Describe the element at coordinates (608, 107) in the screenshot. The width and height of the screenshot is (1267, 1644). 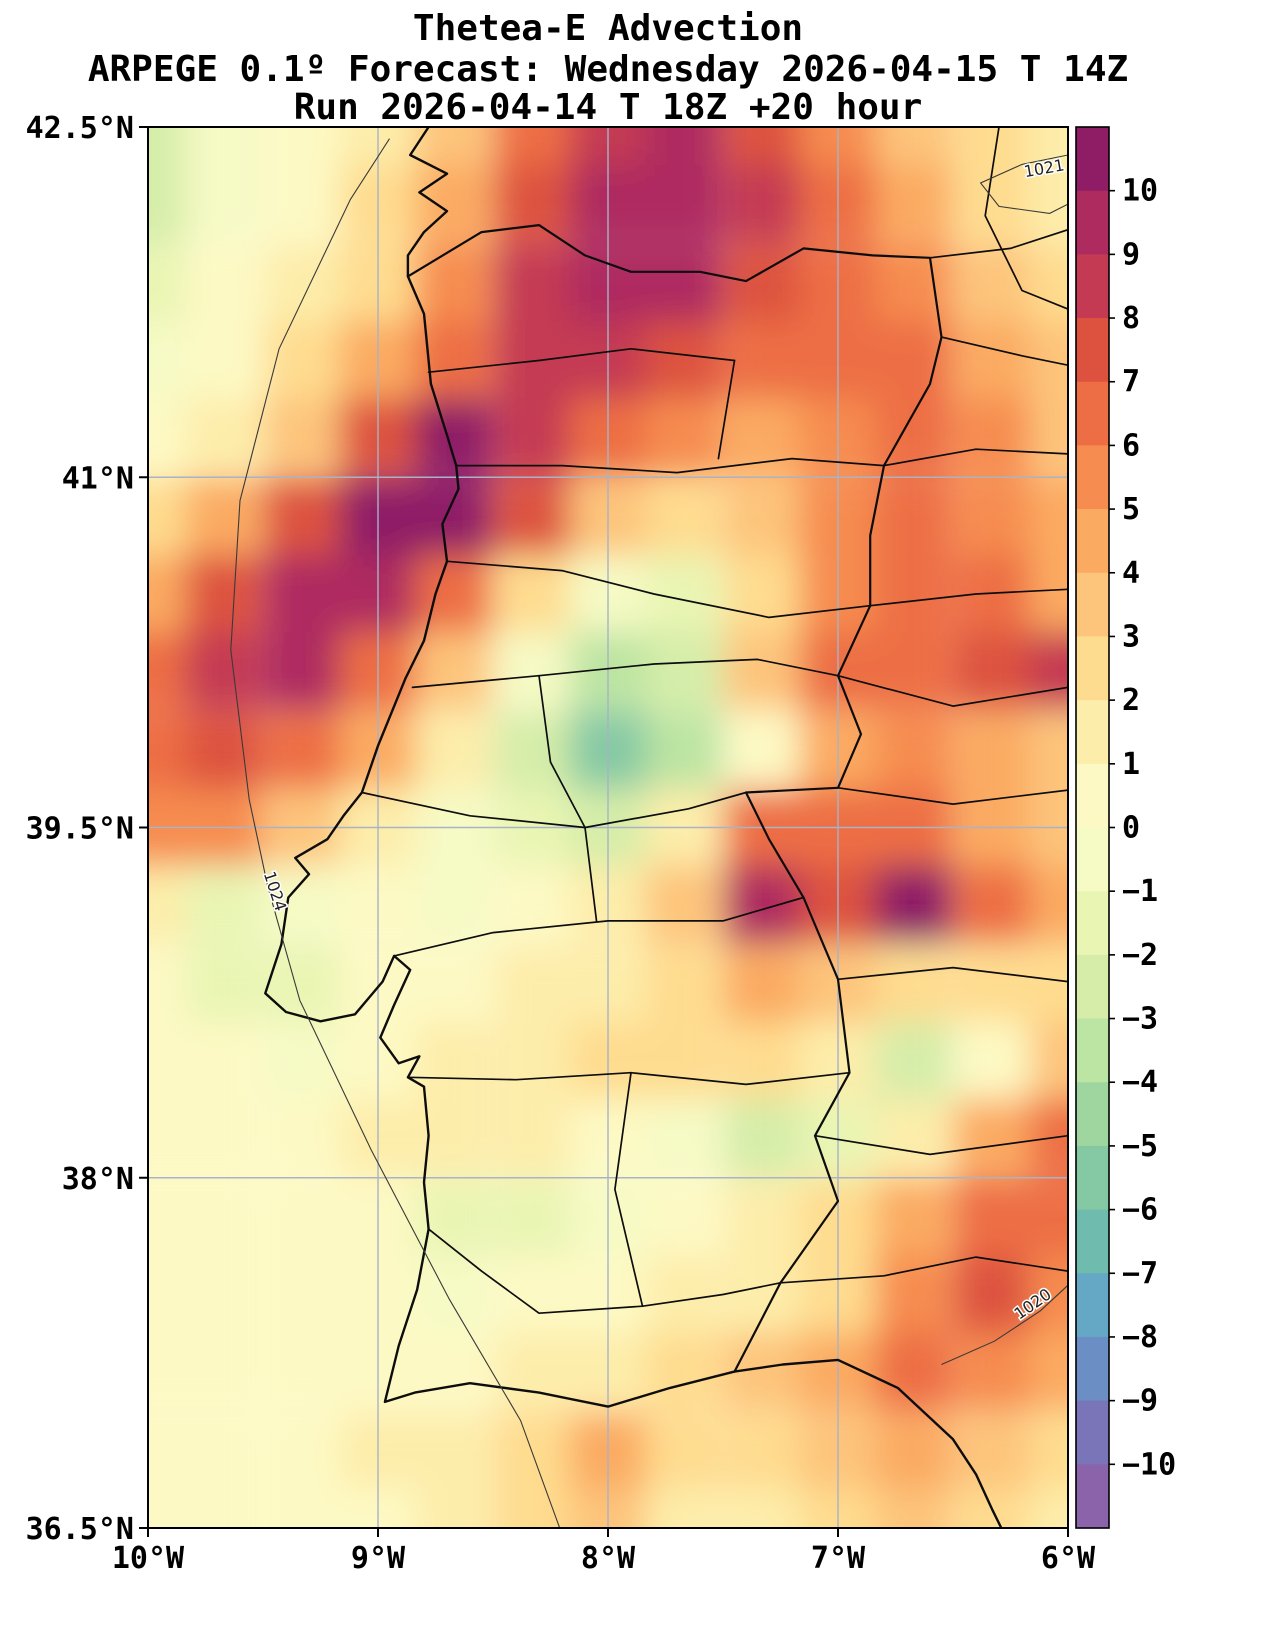
I see `chart-subtitle-run: Run 2026-04-14 T 18Z +20 hour` at that location.